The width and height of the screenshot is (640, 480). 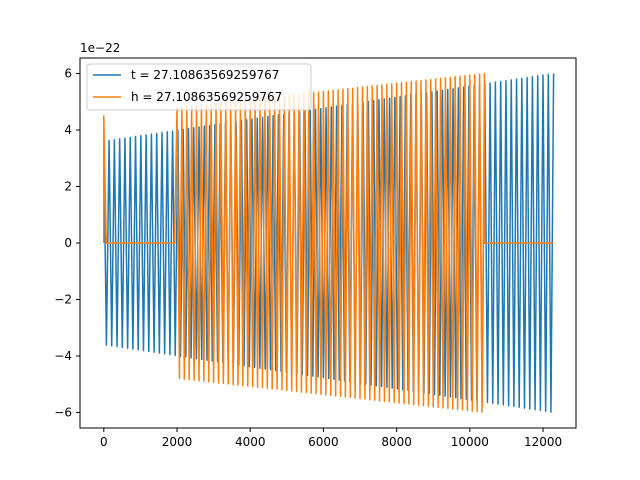 I want to click on legend-box, so click(x=199, y=87).